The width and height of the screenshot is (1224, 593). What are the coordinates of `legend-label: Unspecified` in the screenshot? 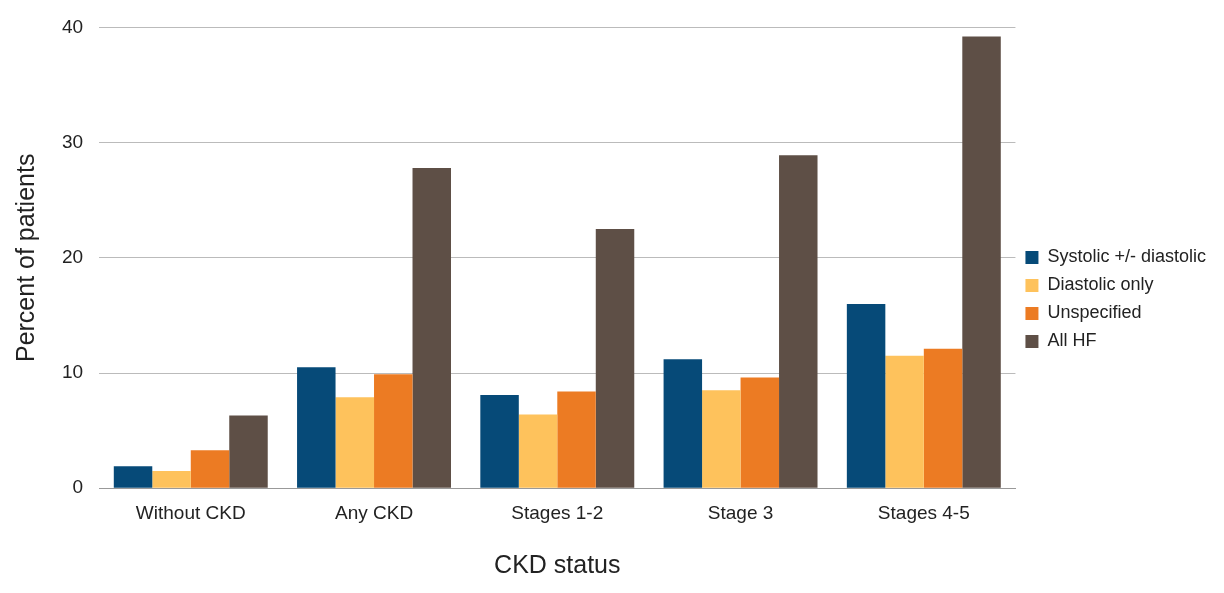 It's located at (1094, 312).